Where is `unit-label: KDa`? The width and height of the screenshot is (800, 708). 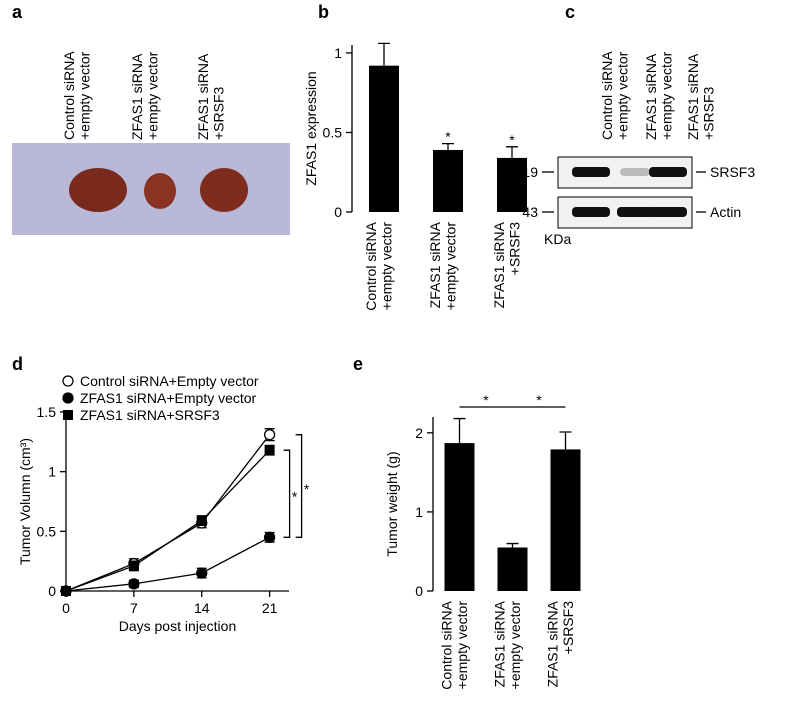
unit-label: KDa is located at coordinates (557, 239).